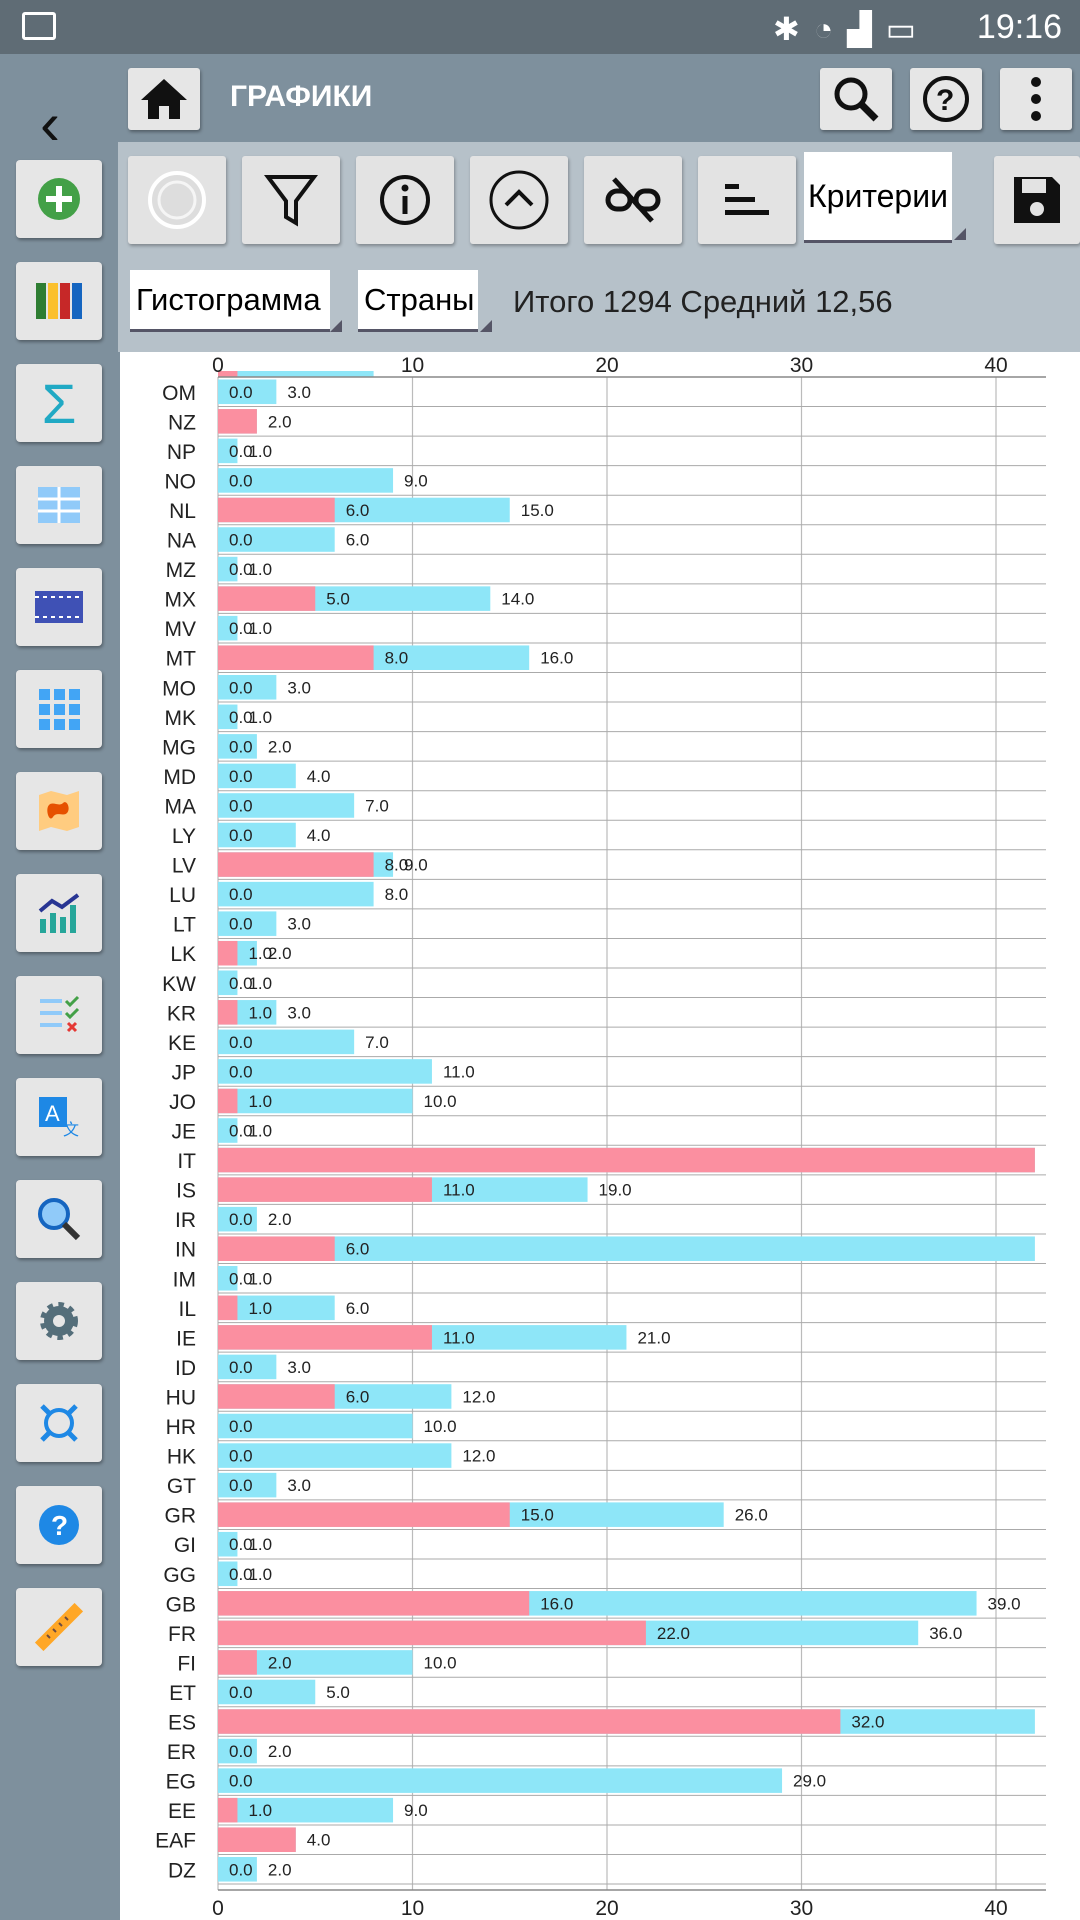 The image size is (1080, 1920). I want to click on group-by-select: Страны, so click(418, 301).